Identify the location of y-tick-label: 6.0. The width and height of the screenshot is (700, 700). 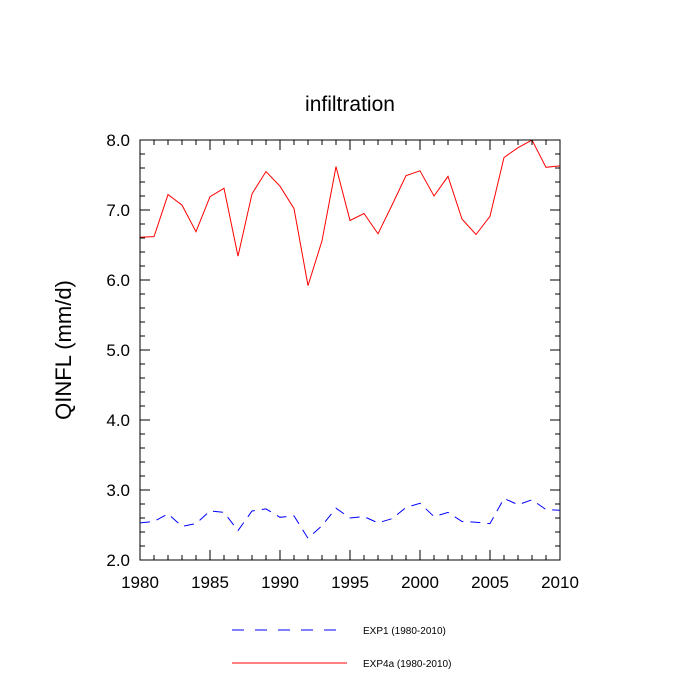
(118, 280).